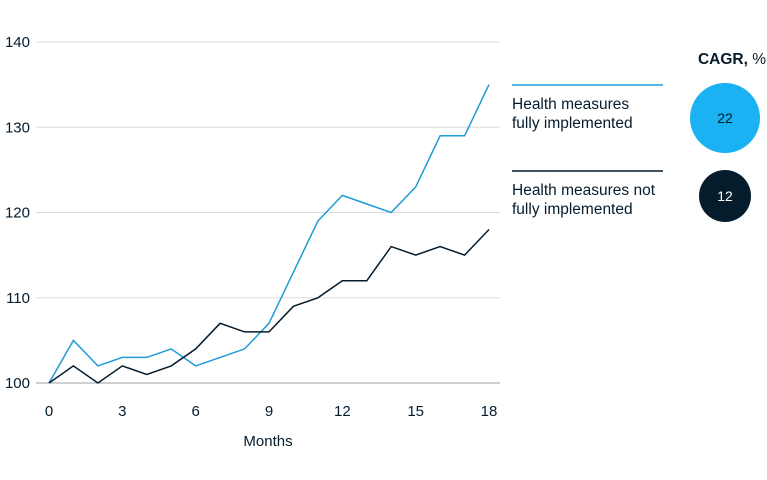 The width and height of the screenshot is (767, 480). I want to click on y-tick-label: 130, so click(17, 127).